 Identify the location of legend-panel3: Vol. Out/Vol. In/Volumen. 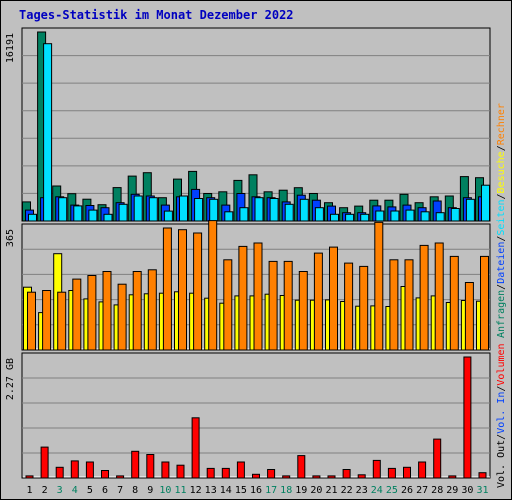
(501, 415).